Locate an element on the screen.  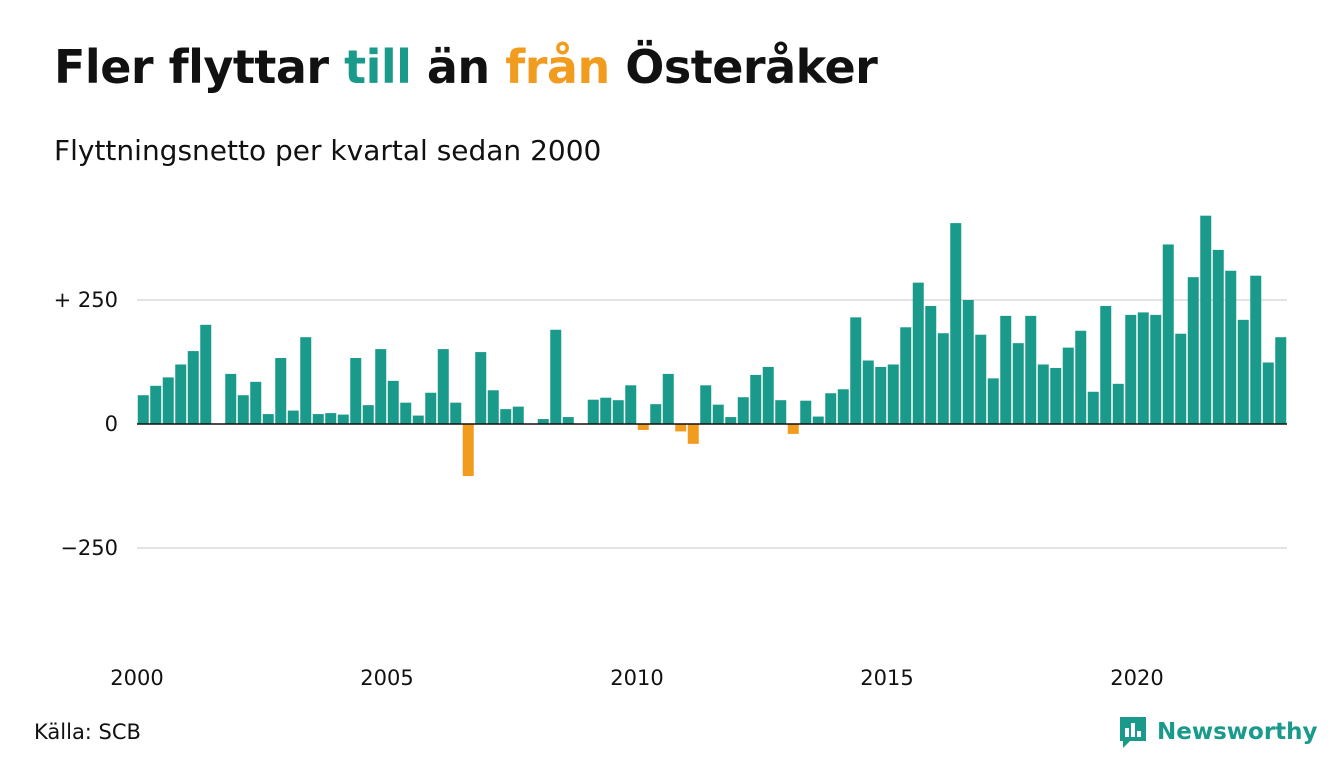
source-note: Källa: SCB is located at coordinates (87, 732).